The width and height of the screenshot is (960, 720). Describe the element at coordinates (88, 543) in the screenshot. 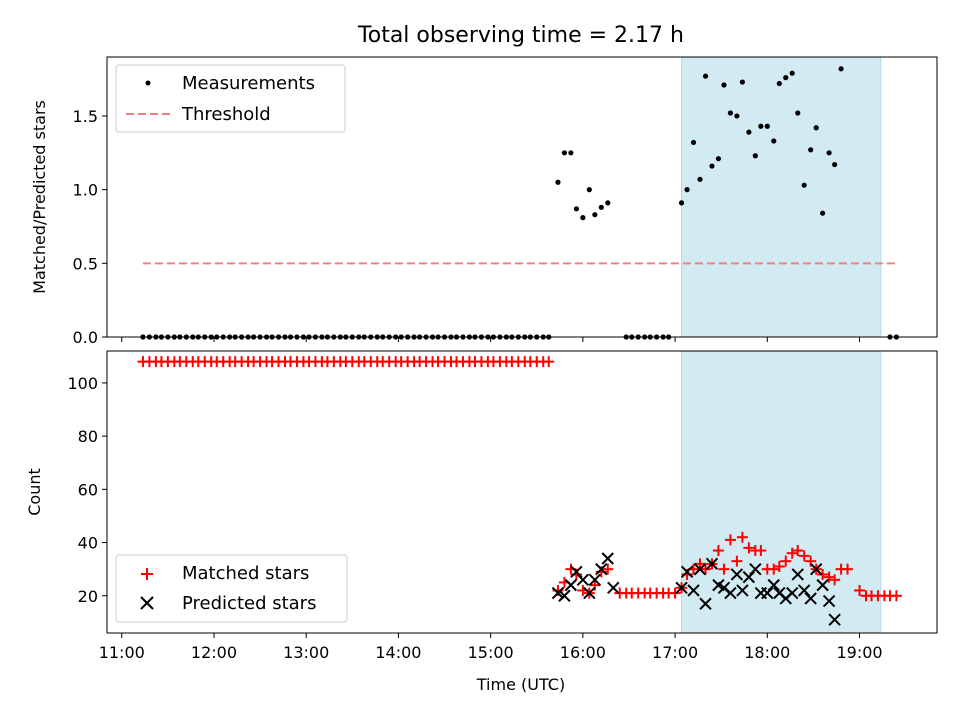

I see `y-tick-label: 40` at that location.